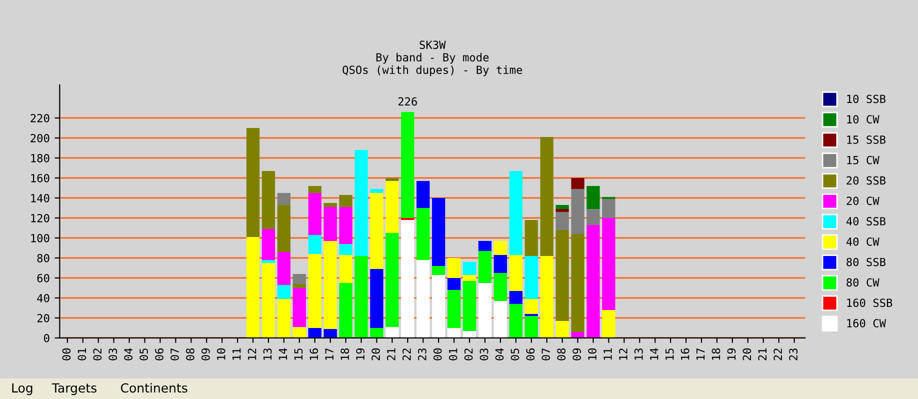  What do you see at coordinates (298, 354) in the screenshot?
I see `x-tick-label: 15` at bounding box center [298, 354].